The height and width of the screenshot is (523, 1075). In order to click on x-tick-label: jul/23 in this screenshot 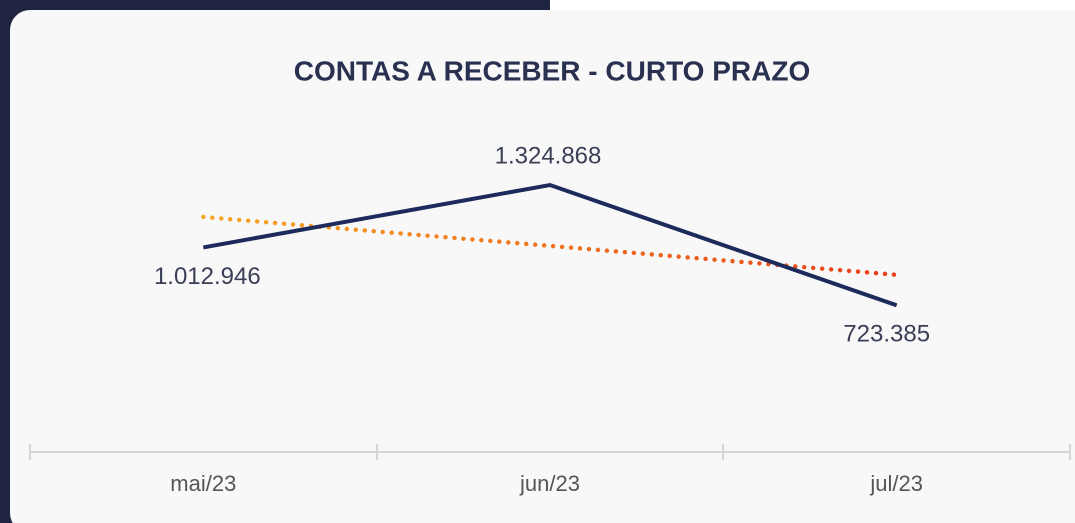, I will do `click(896, 483)`.